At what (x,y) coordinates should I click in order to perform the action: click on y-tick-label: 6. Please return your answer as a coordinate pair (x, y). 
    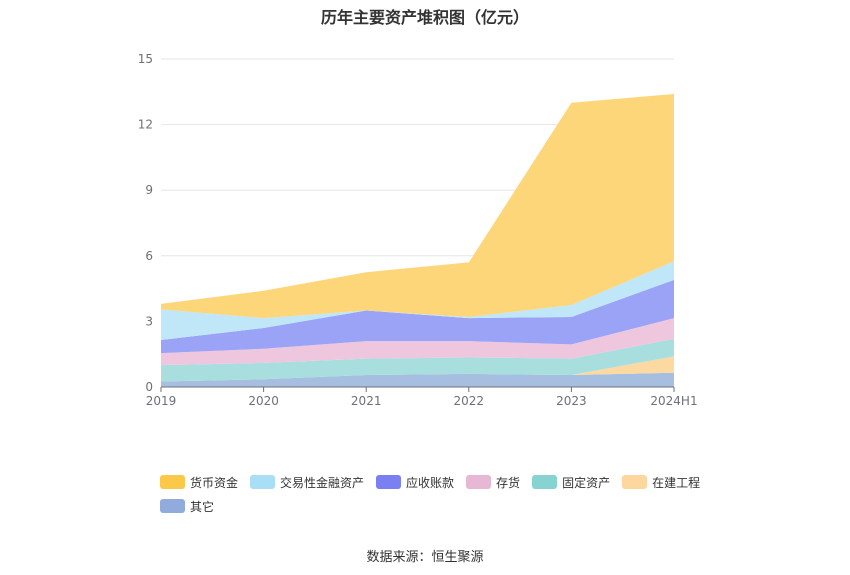
    Looking at the image, I should click on (149, 256).